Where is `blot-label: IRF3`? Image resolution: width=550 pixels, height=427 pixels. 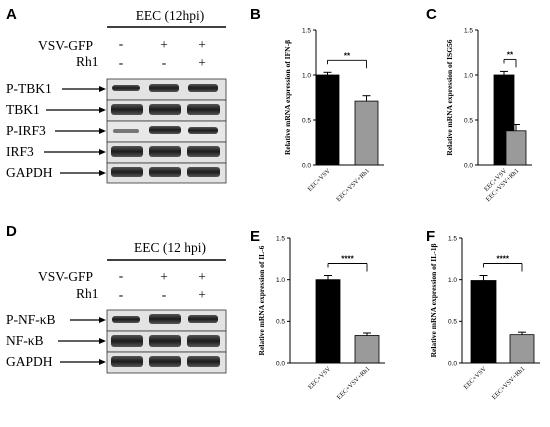 blot-label: IRF3 is located at coordinates (20, 151).